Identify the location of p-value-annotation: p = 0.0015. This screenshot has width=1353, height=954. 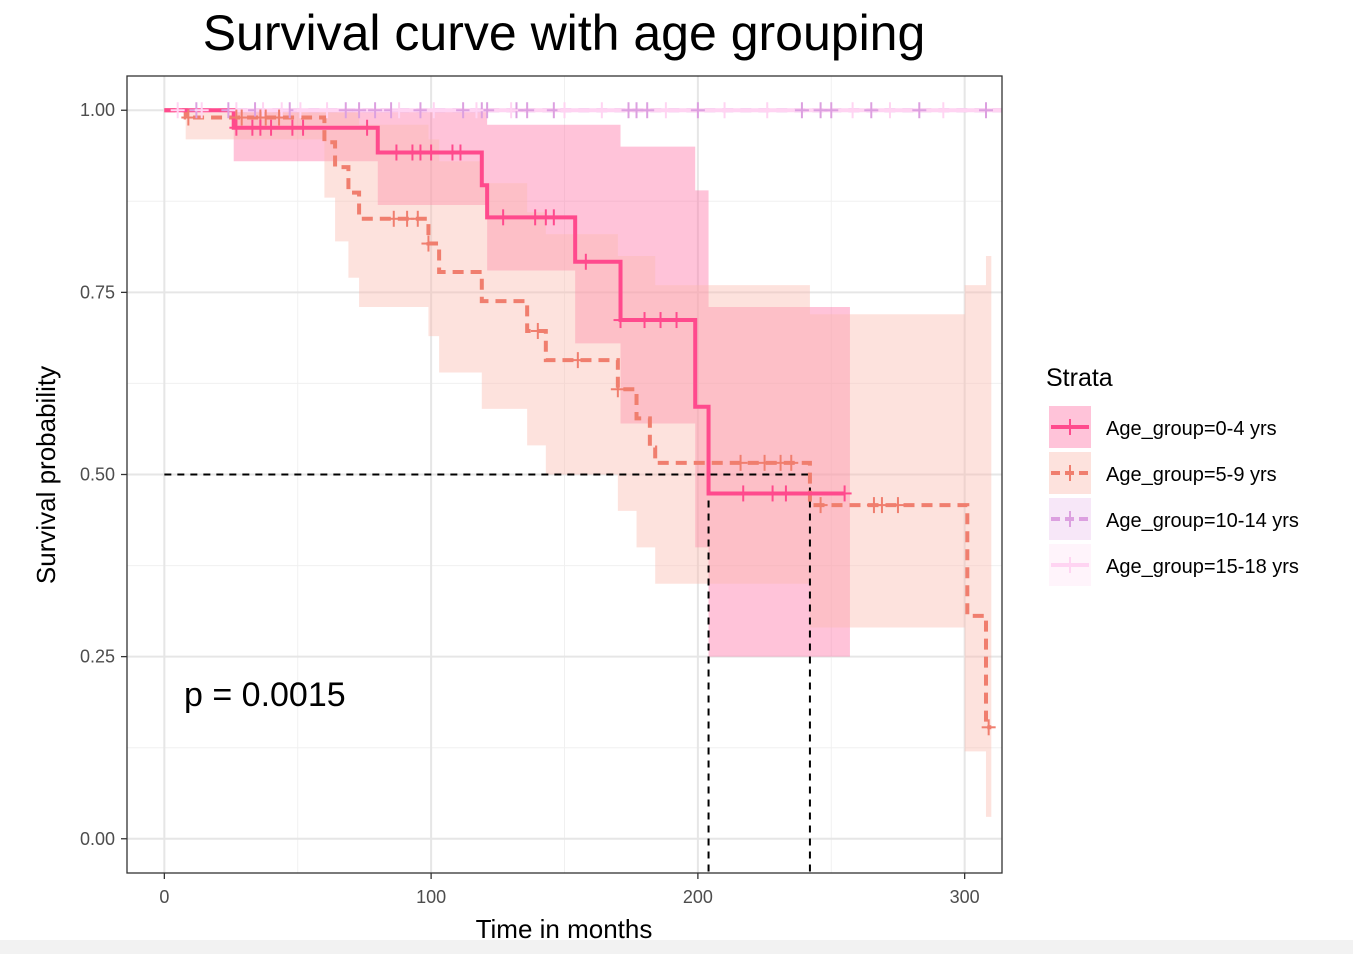
(265, 695).